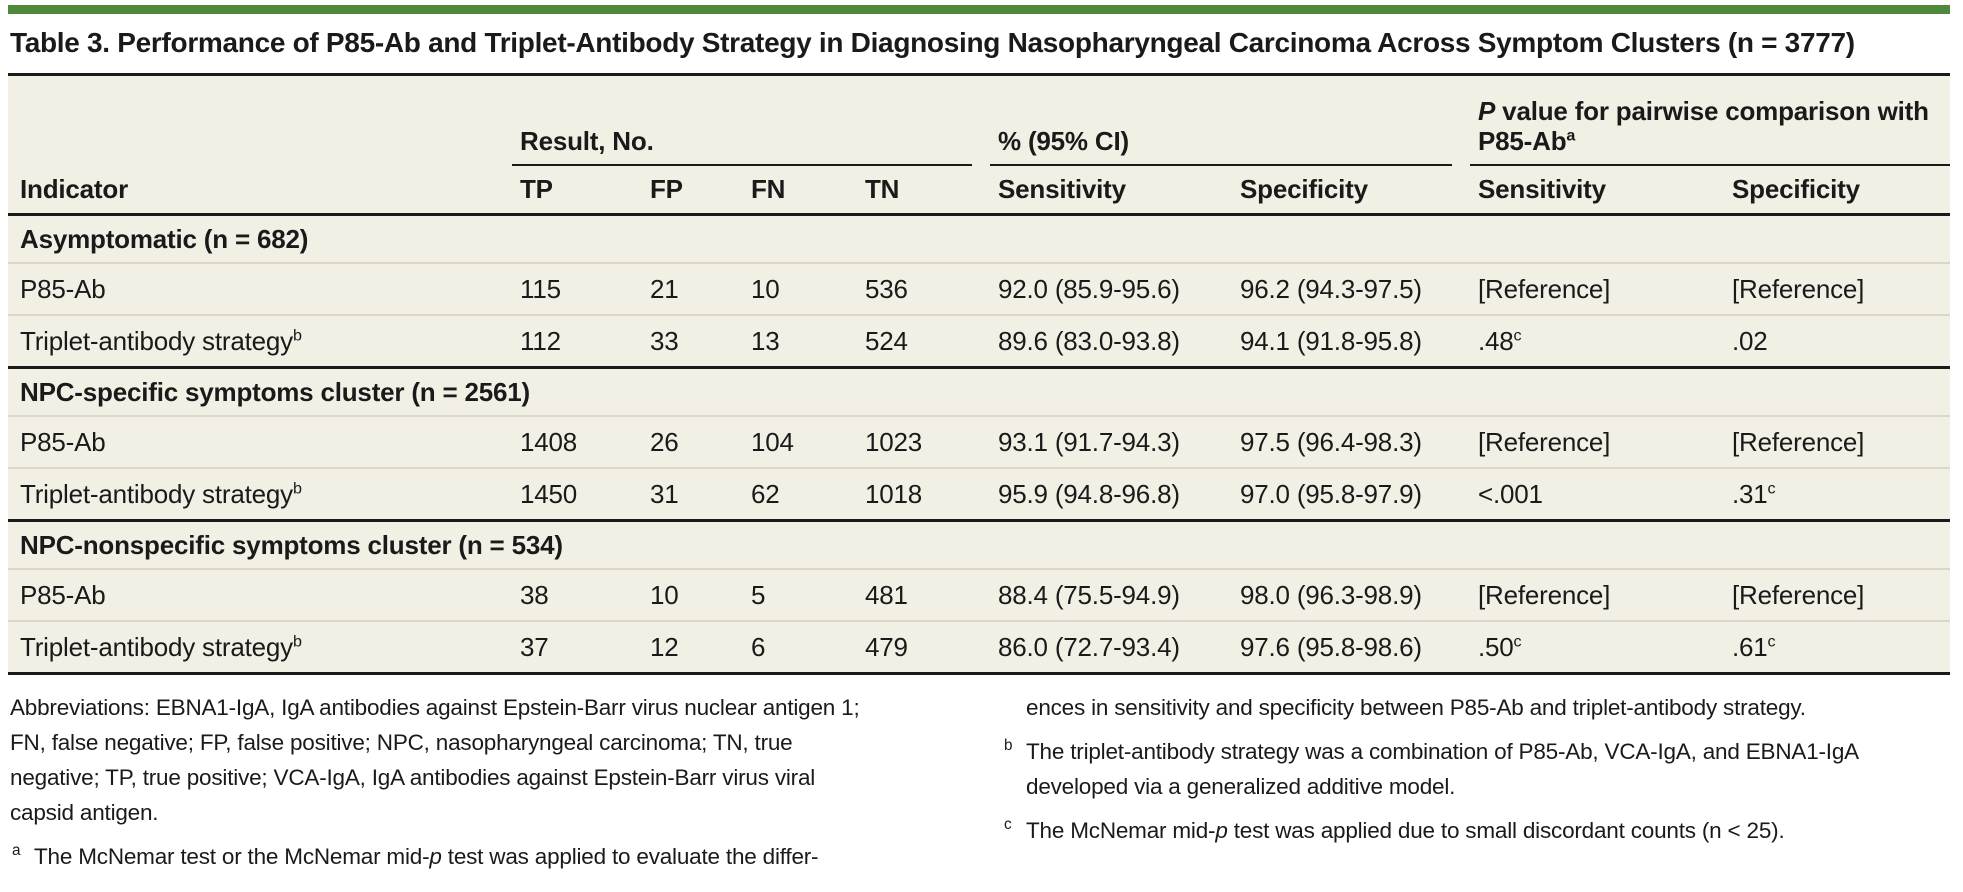  Describe the element at coordinates (1331, 340) in the screenshot. I see `cell-specificity: 94.1 (91.8-95.8)` at that location.